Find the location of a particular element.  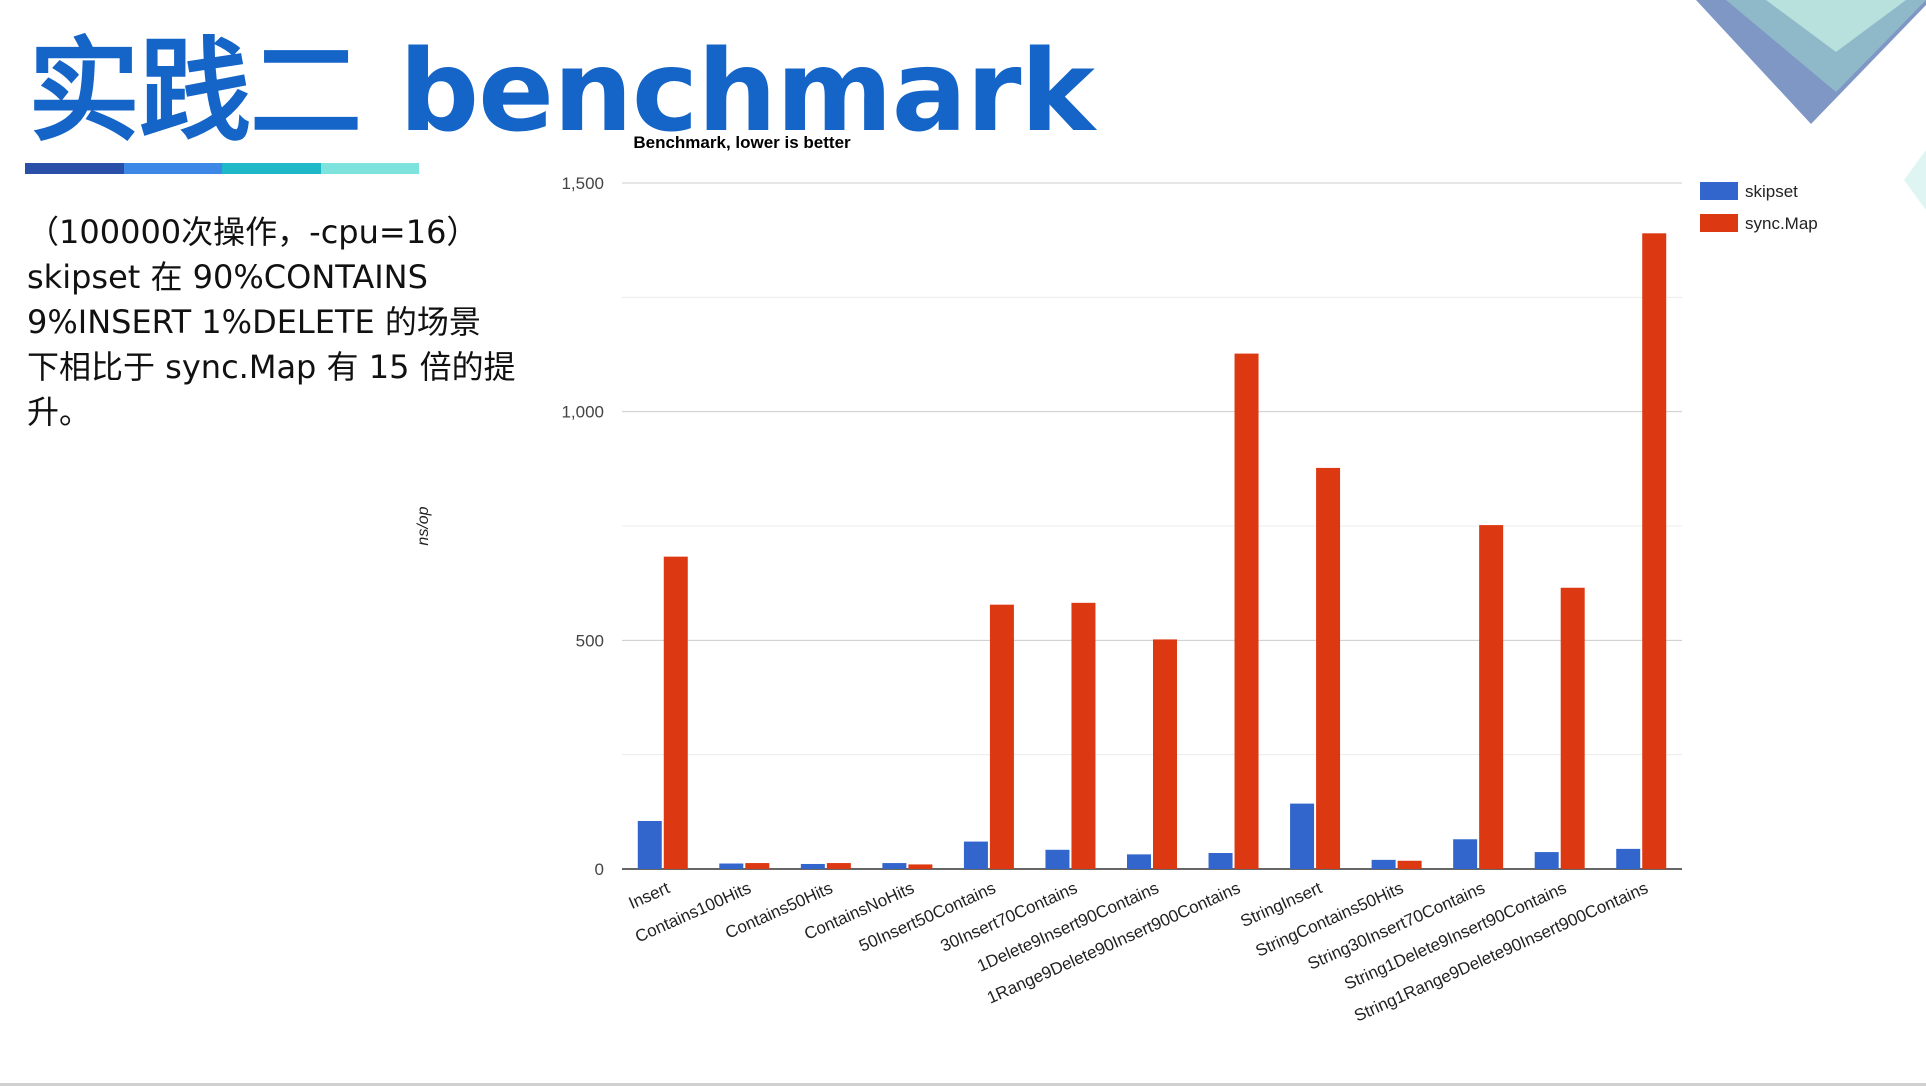

description-line: skipset 在 90%CONTAINS is located at coordinates (227, 277).